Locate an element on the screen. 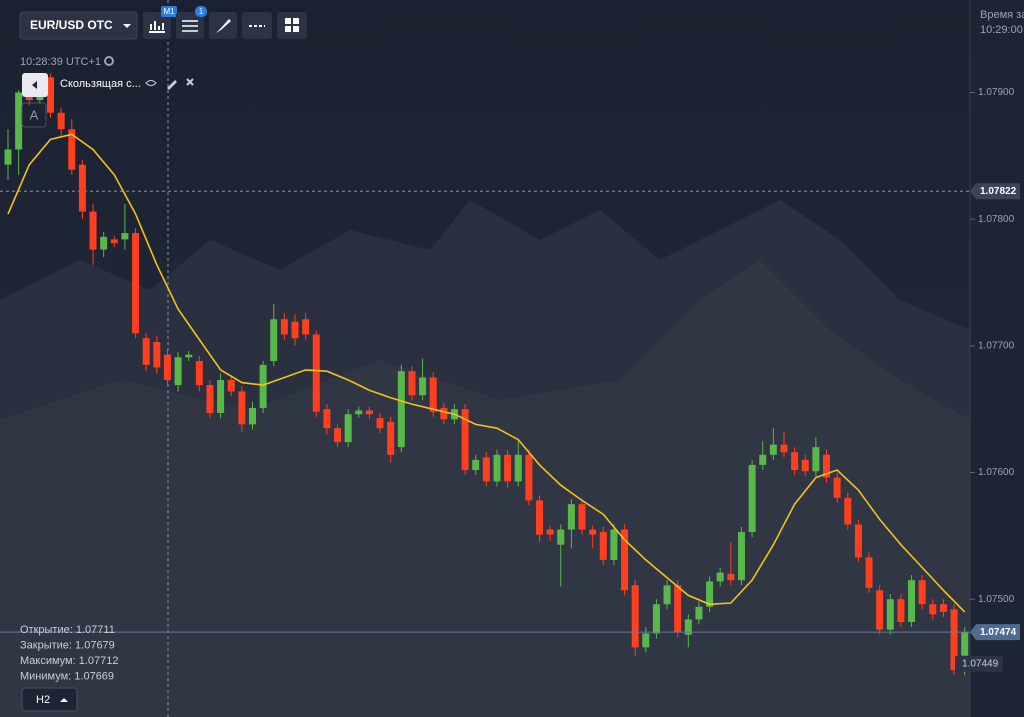 The height and width of the screenshot is (717, 1024). y-tick-label: 1.07700 is located at coordinates (996, 345).